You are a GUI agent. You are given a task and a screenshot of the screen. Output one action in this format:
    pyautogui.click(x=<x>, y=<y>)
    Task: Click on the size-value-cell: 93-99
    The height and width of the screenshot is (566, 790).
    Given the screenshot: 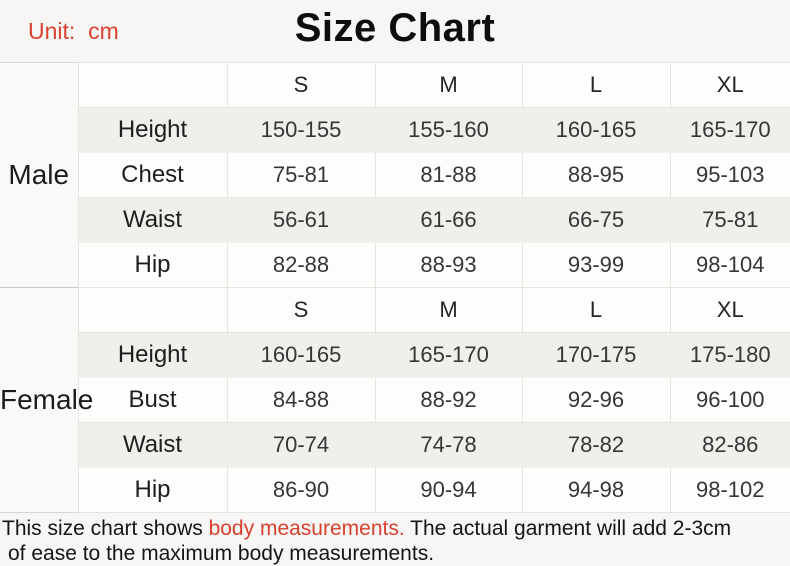 What is the action you would take?
    pyautogui.click(x=596, y=265)
    